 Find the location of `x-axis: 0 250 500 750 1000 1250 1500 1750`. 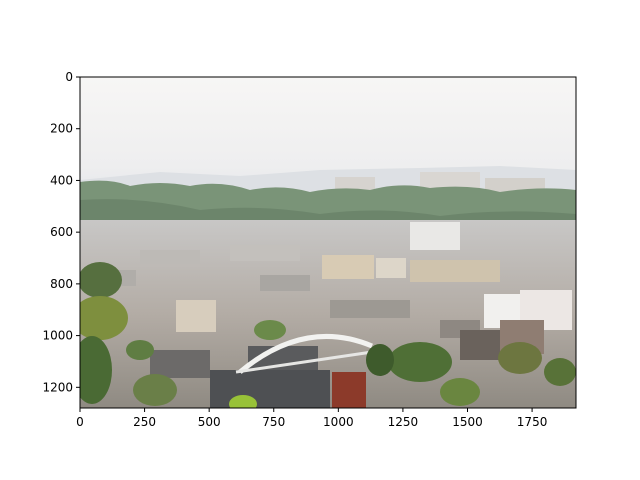

x-axis: 0 250 500 750 1000 1250 1500 1750 is located at coordinates (311, 418).